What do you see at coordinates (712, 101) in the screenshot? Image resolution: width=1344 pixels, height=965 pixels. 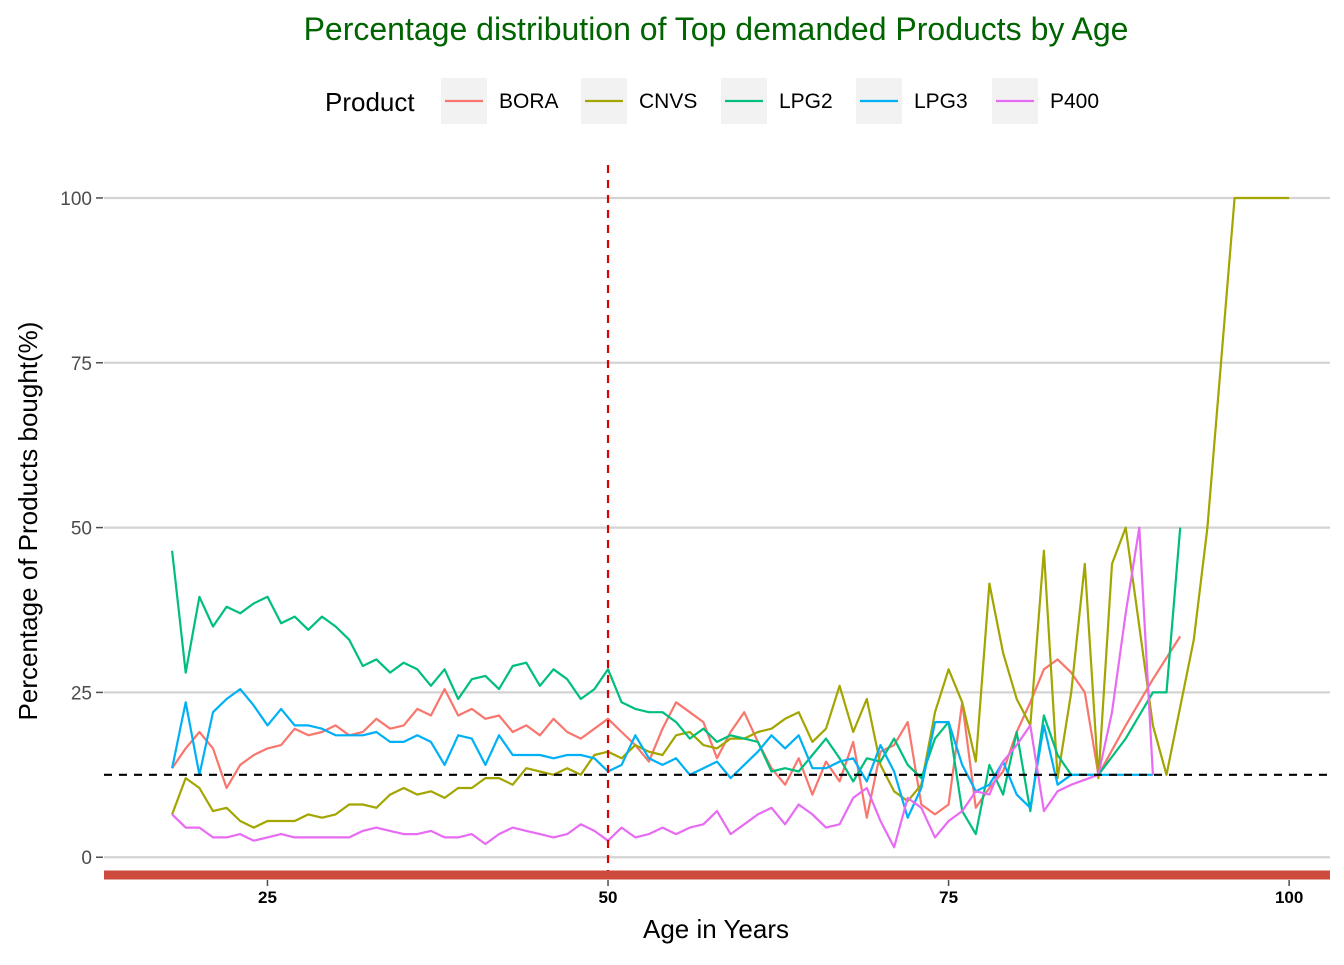 I see `legend: Product BORA CNVS LPG2 LPG3 P400` at bounding box center [712, 101].